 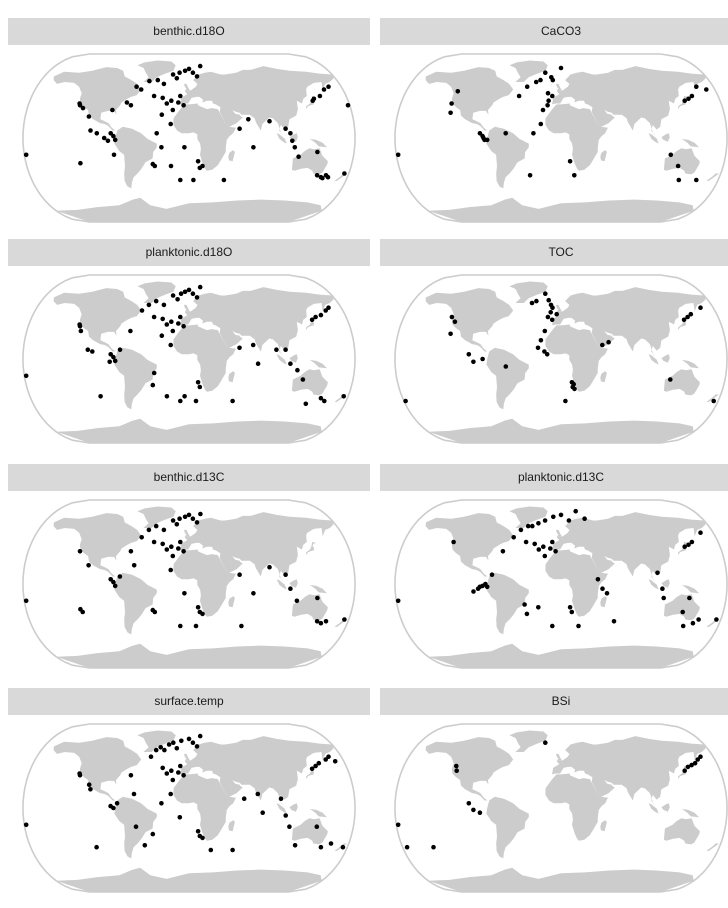 What do you see at coordinates (554, 128) in the screenshot?
I see `facet-panel: CaCO3` at bounding box center [554, 128].